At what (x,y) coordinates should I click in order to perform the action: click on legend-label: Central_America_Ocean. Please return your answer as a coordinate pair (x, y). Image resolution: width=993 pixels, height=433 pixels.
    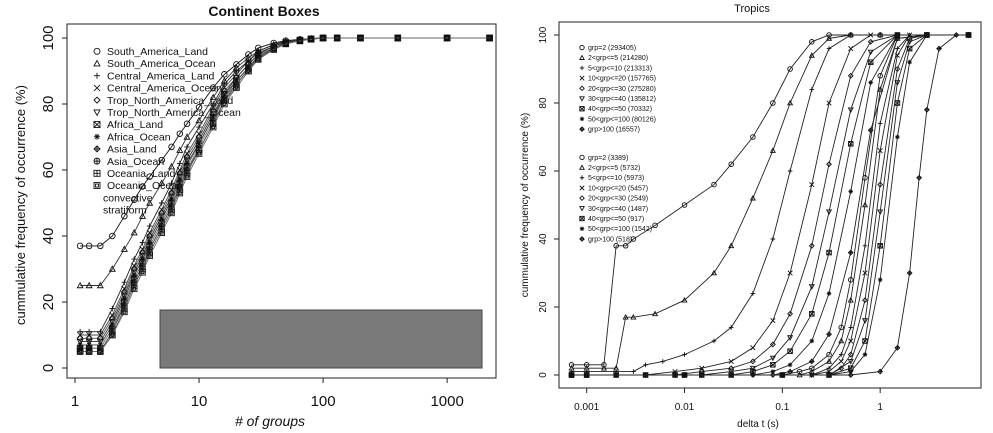
    Looking at the image, I should click on (164, 89).